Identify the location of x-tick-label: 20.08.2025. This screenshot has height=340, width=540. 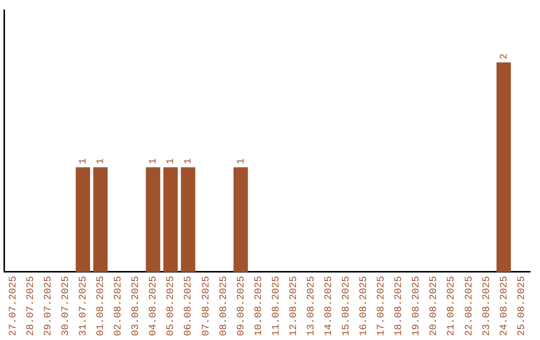
(434, 306).